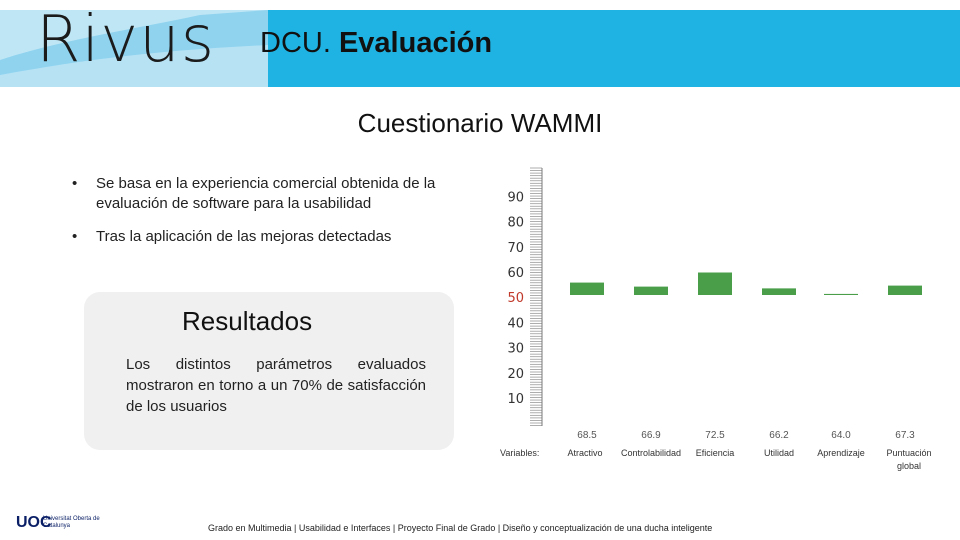 Image resolution: width=960 pixels, height=540 pixels. I want to click on y-tick-label: 30, so click(515, 349).